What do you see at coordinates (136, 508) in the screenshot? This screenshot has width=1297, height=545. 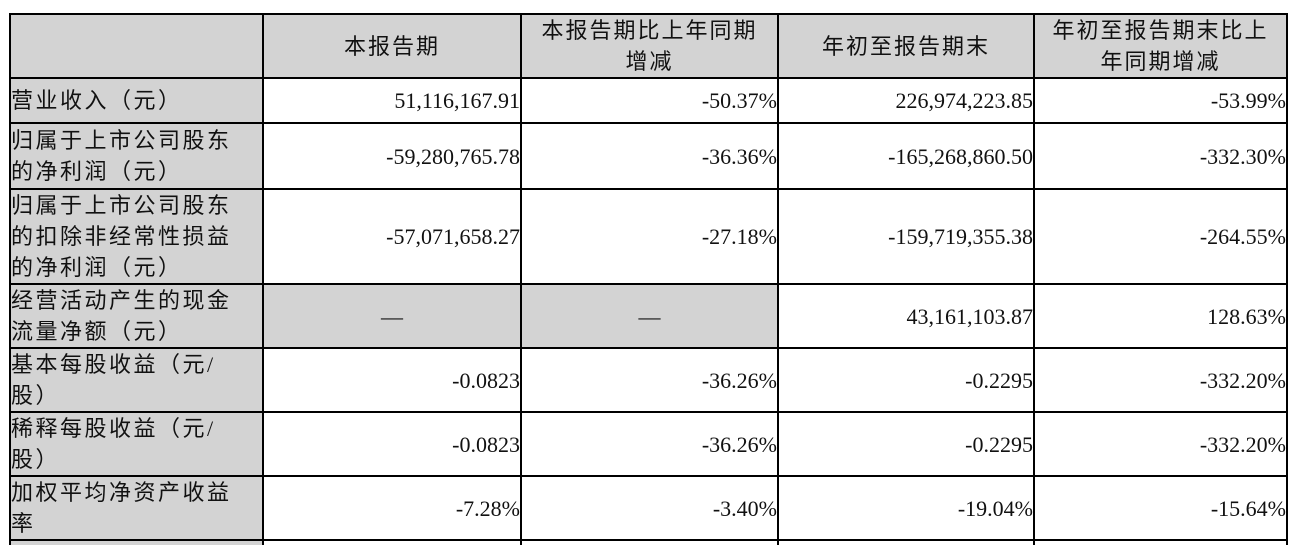 I see `row-label: 加权平均净资产收益 率` at bounding box center [136, 508].